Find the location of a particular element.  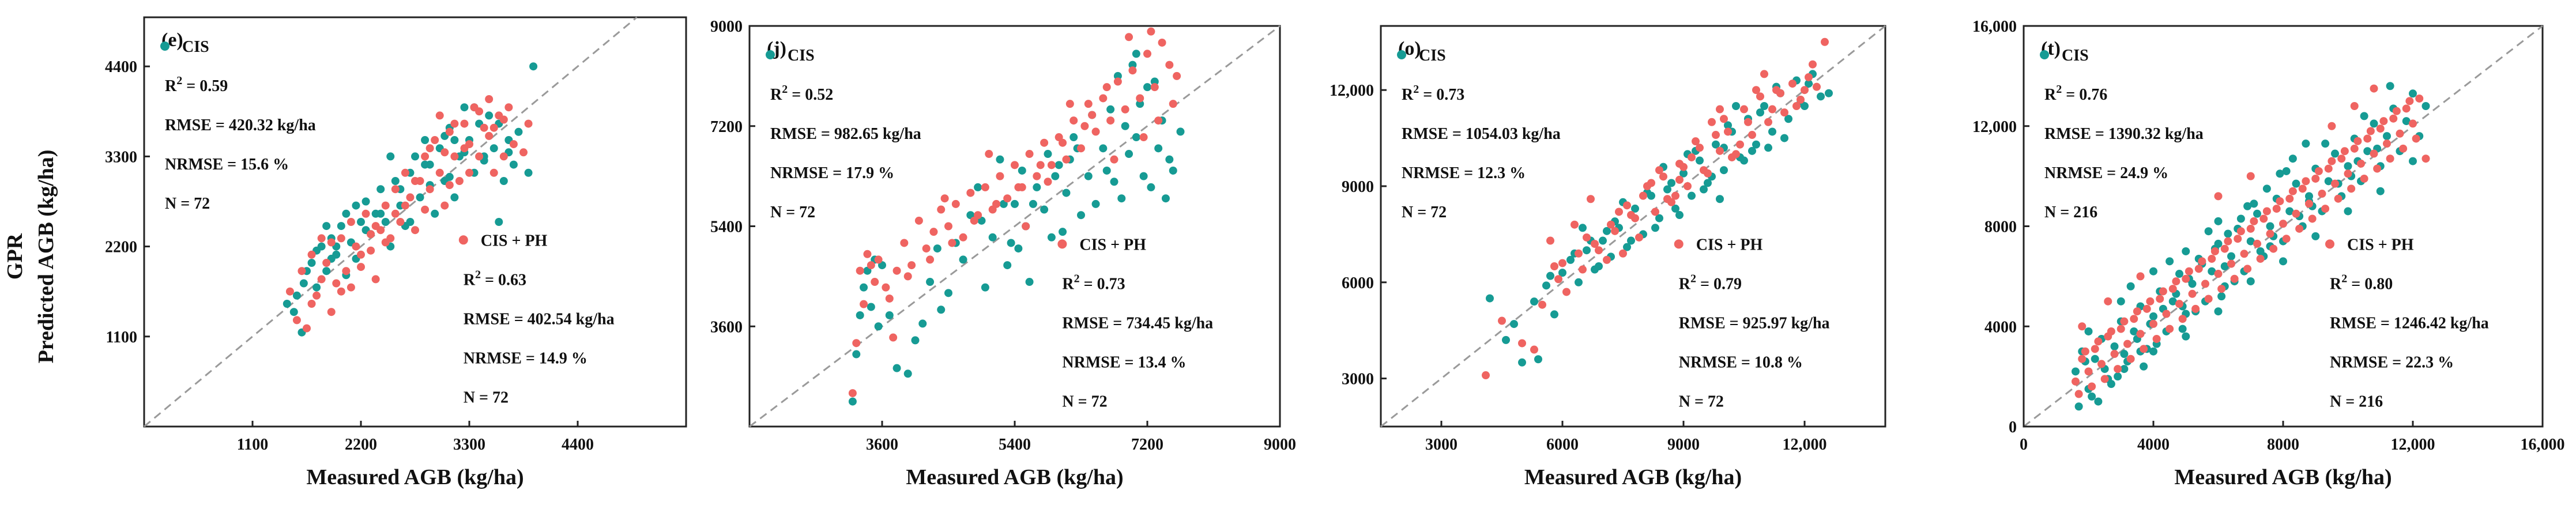

x-tick-label: 0 is located at coordinates (2024, 445).